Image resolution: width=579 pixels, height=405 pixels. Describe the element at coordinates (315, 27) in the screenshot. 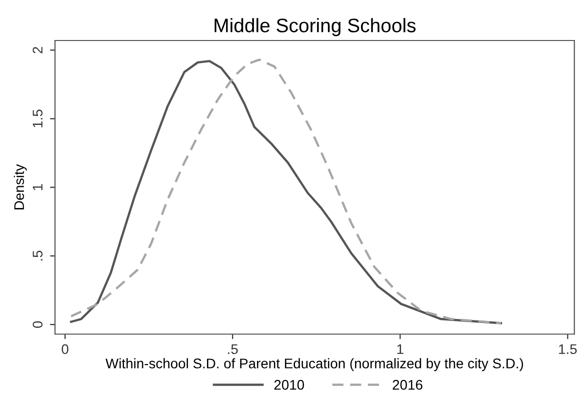

I see `chart-title: Middle Scoring Schools` at that location.